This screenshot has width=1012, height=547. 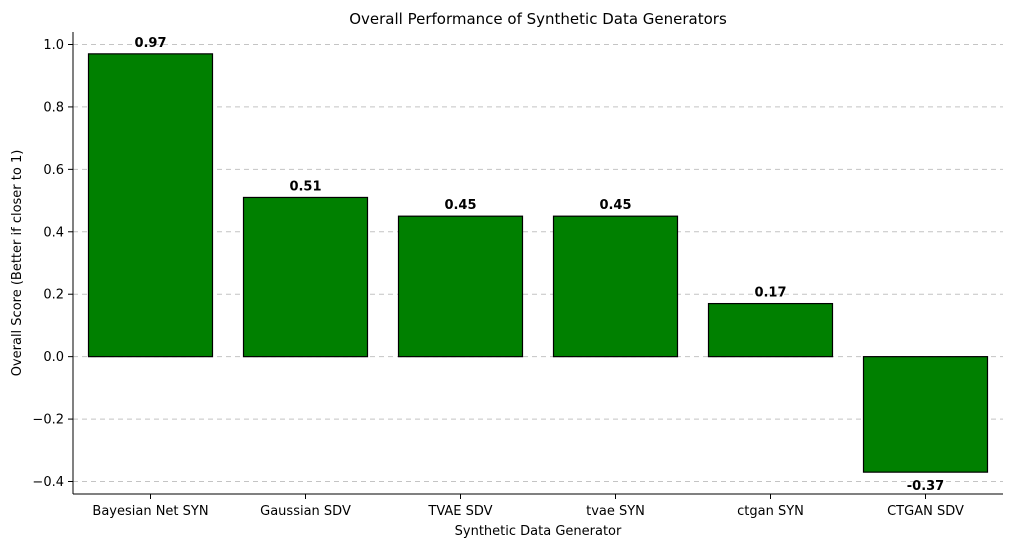 What do you see at coordinates (615, 286) in the screenshot?
I see `bar-tvae-syn` at bounding box center [615, 286].